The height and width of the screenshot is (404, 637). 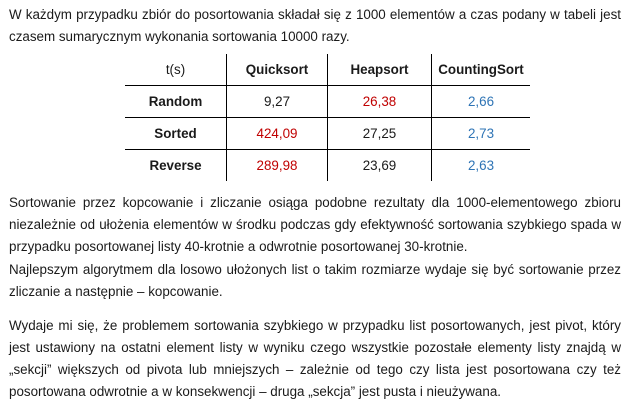 I want to click on header-cell-time: t(s), so click(x=176, y=70).